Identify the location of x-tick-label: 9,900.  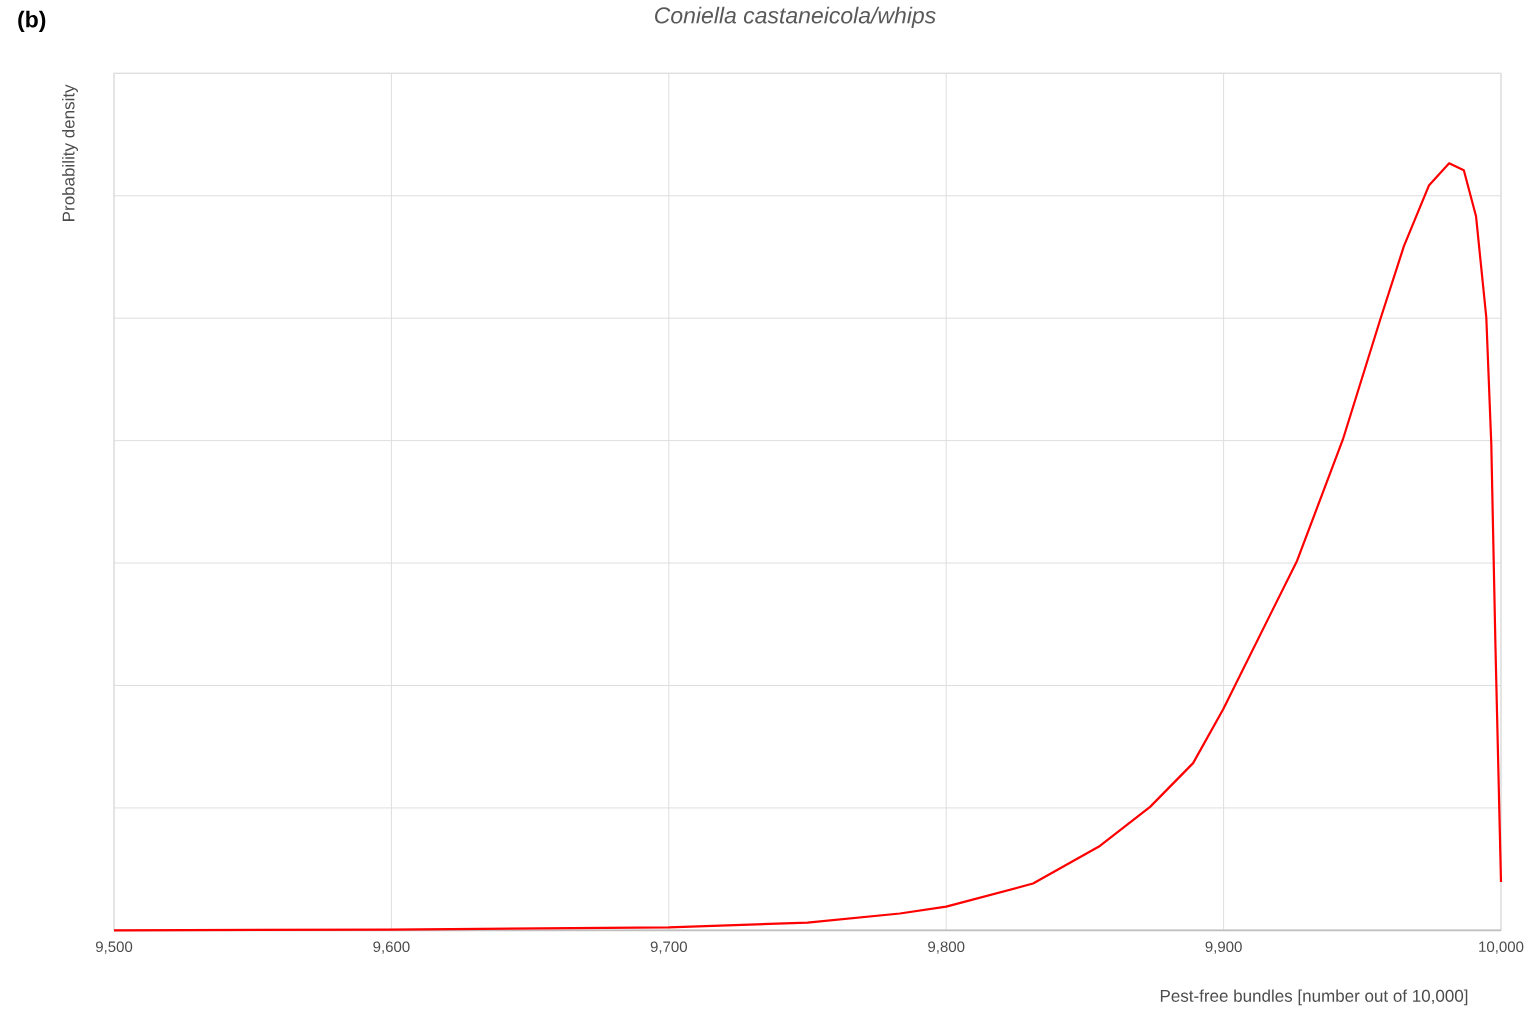
(1223, 947).